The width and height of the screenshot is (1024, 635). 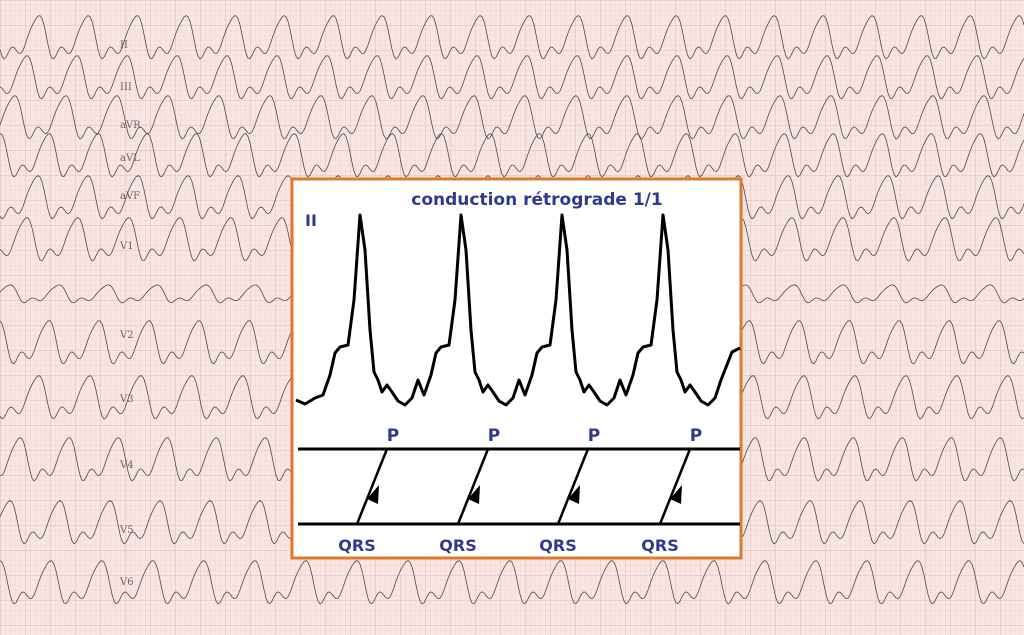 What do you see at coordinates (124, 45) in the screenshot?
I see `lead-label: II` at bounding box center [124, 45].